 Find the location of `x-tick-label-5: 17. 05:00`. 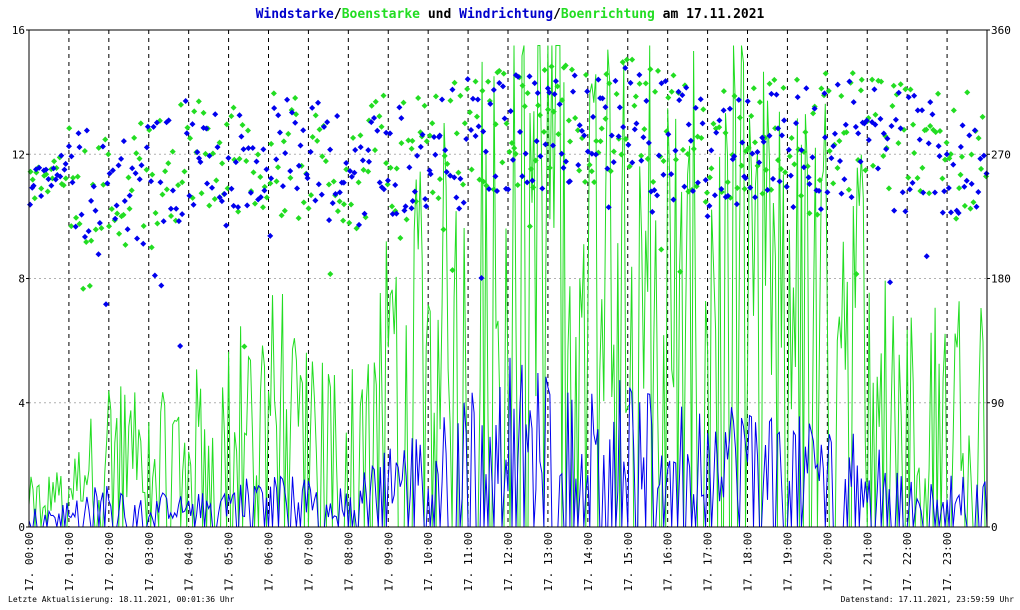

x-tick-label-5: 17. 05:00 is located at coordinates (229, 562).